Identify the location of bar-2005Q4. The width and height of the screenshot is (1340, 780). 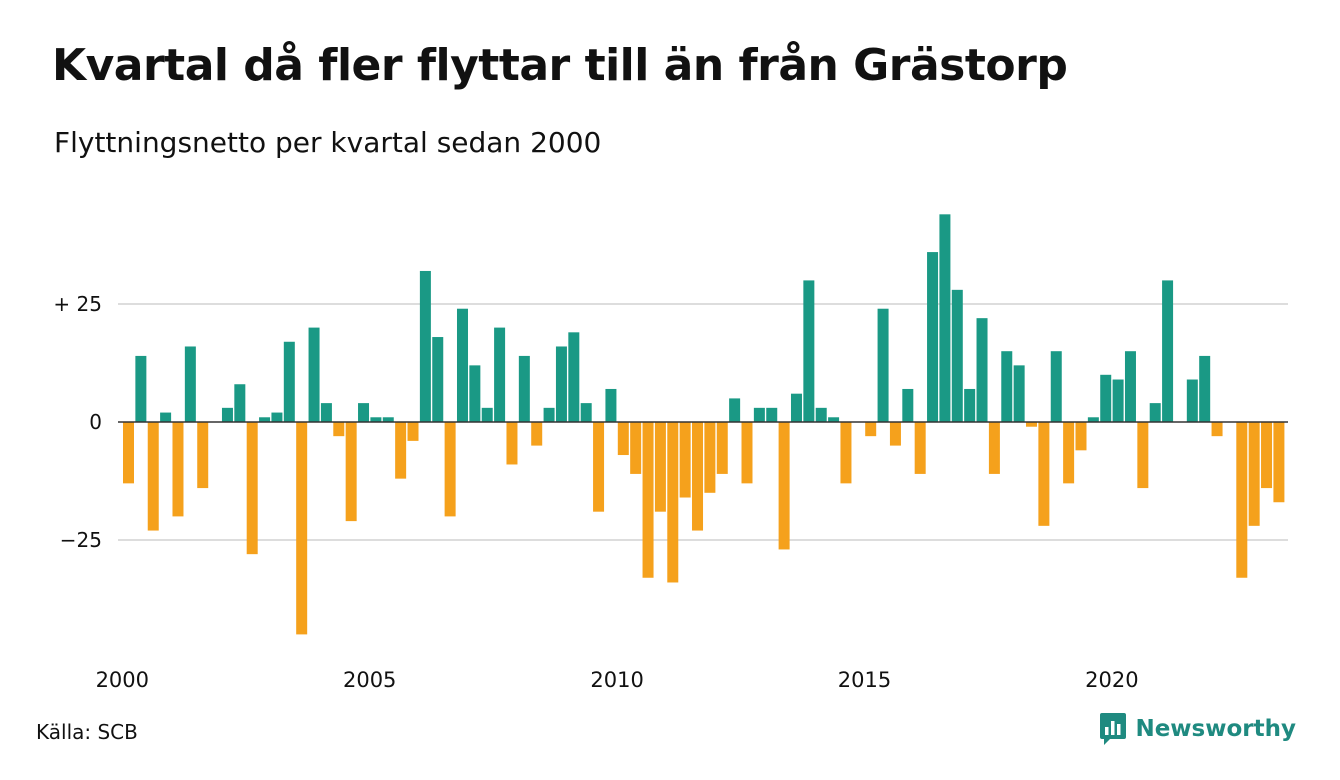
(413, 431).